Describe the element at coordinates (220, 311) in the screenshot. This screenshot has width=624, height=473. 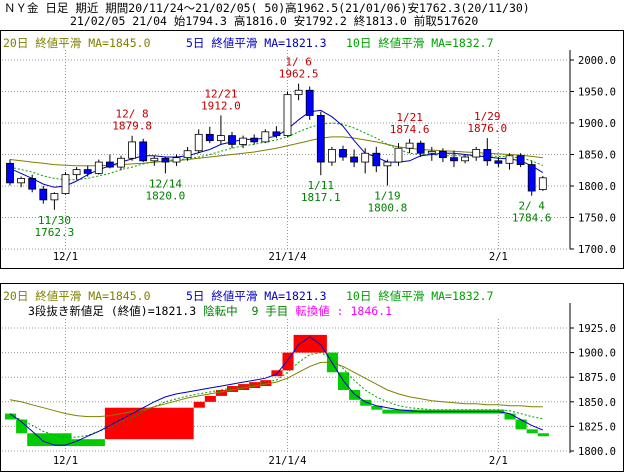
I see `info-trend: 陰転中` at that location.